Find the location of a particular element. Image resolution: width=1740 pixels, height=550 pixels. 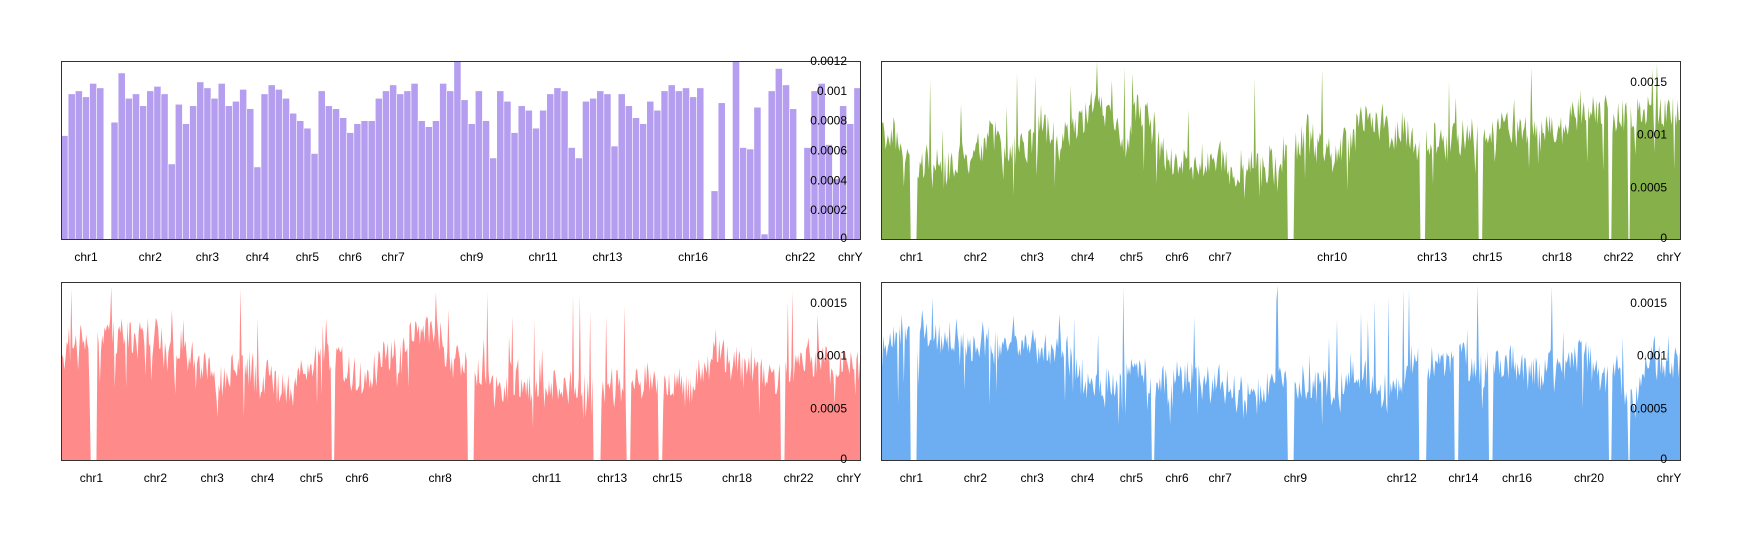

x-tick-label: chr22 is located at coordinates (799, 478).